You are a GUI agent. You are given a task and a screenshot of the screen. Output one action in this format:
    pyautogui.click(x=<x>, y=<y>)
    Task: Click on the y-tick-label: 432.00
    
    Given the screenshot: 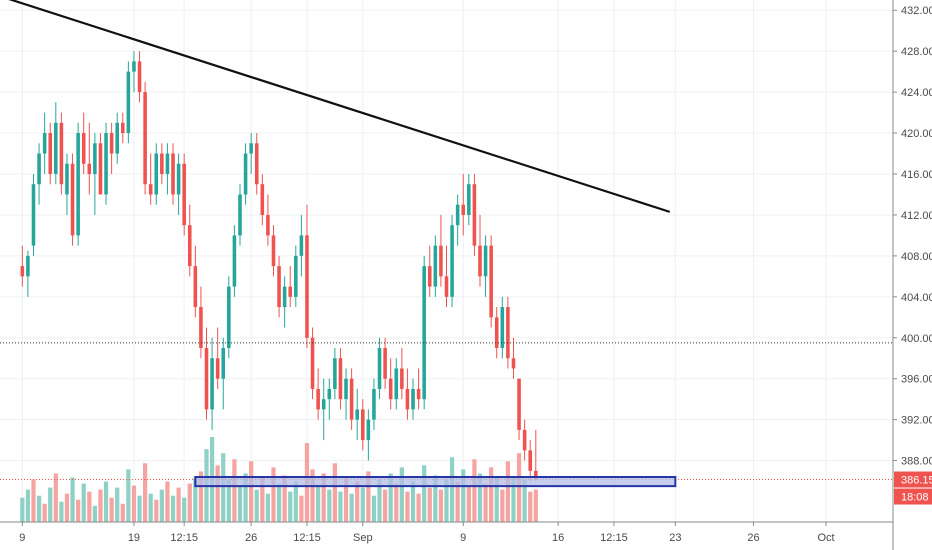 What is the action you would take?
    pyautogui.click(x=916, y=11)
    